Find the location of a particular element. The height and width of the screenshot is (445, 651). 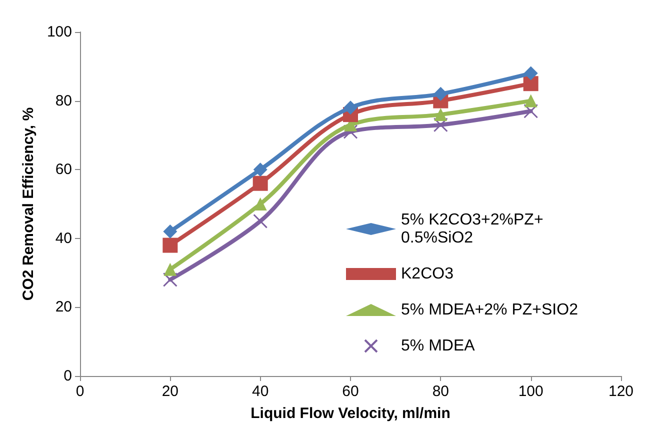

x-axis-title: Liquid Flow Velocity, ml/min is located at coordinates (350, 413).